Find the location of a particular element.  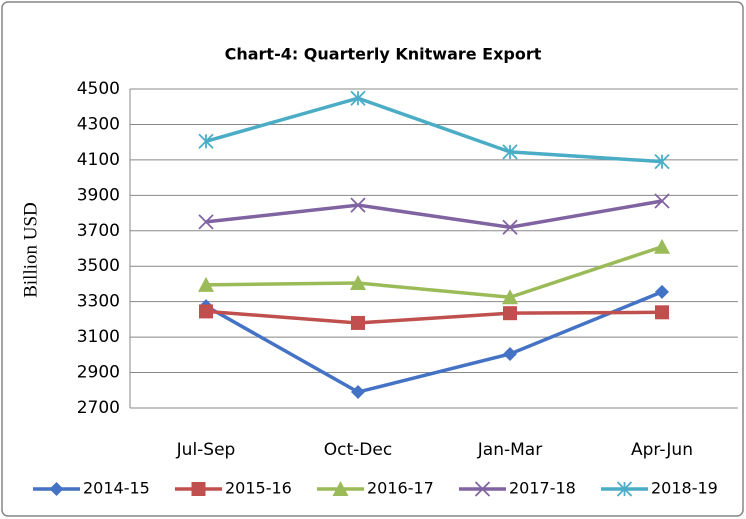

y-tick-label: 4300 is located at coordinates (98, 124).